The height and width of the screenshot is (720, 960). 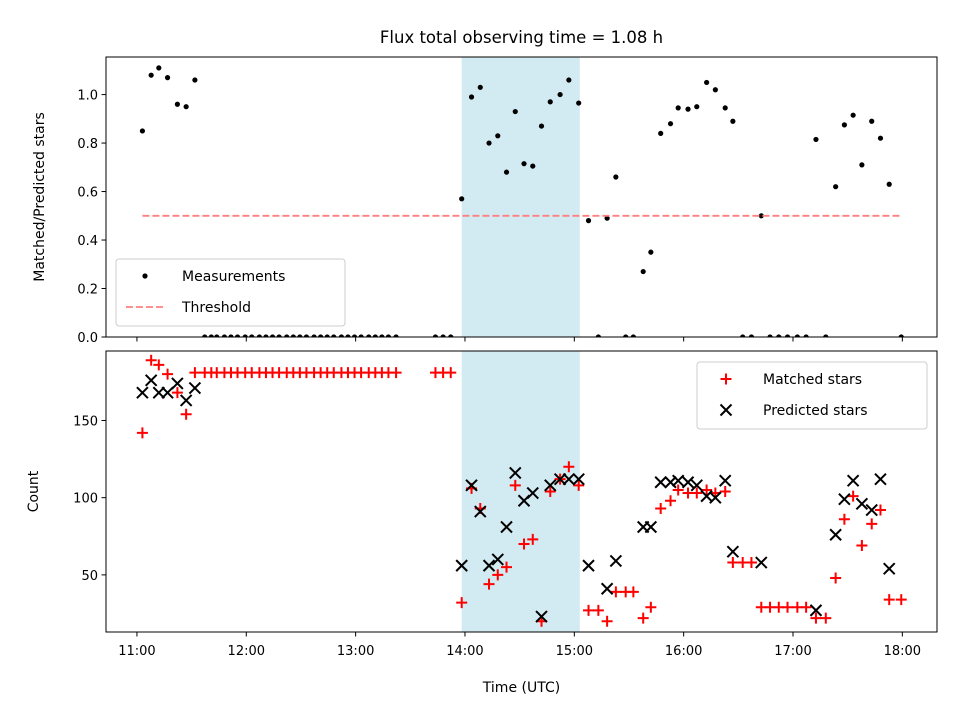 I want to click on legend-label: Matched stars, so click(x=812, y=380).